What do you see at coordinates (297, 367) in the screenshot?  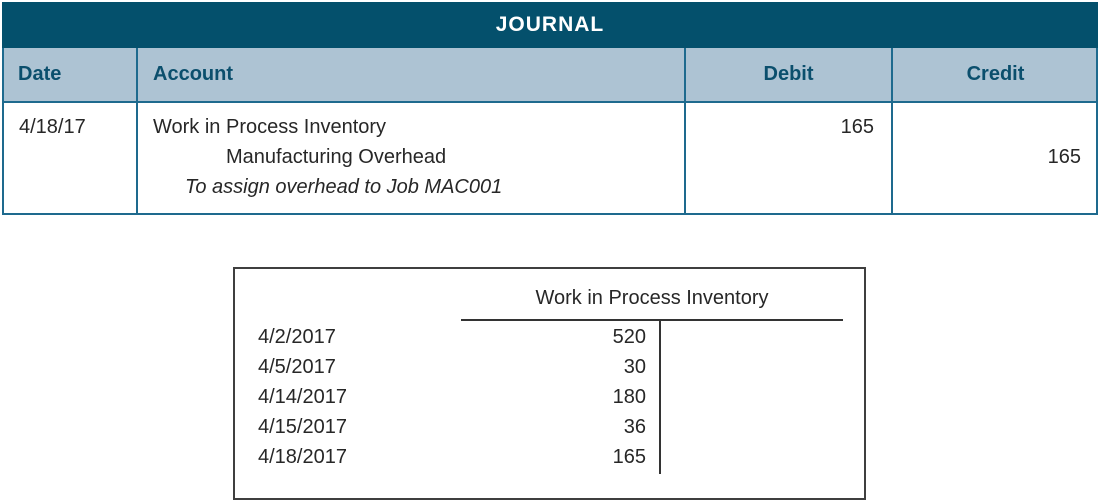 I see `t-account-row-date: 4/5/2017` at bounding box center [297, 367].